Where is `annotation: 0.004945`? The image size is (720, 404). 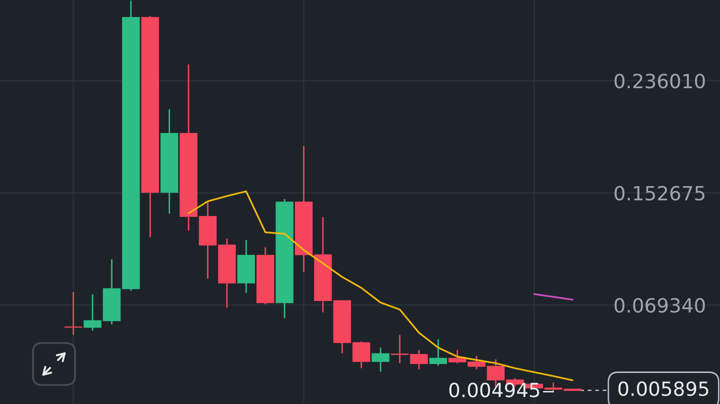 annotation: 0.004945 is located at coordinates (494, 390).